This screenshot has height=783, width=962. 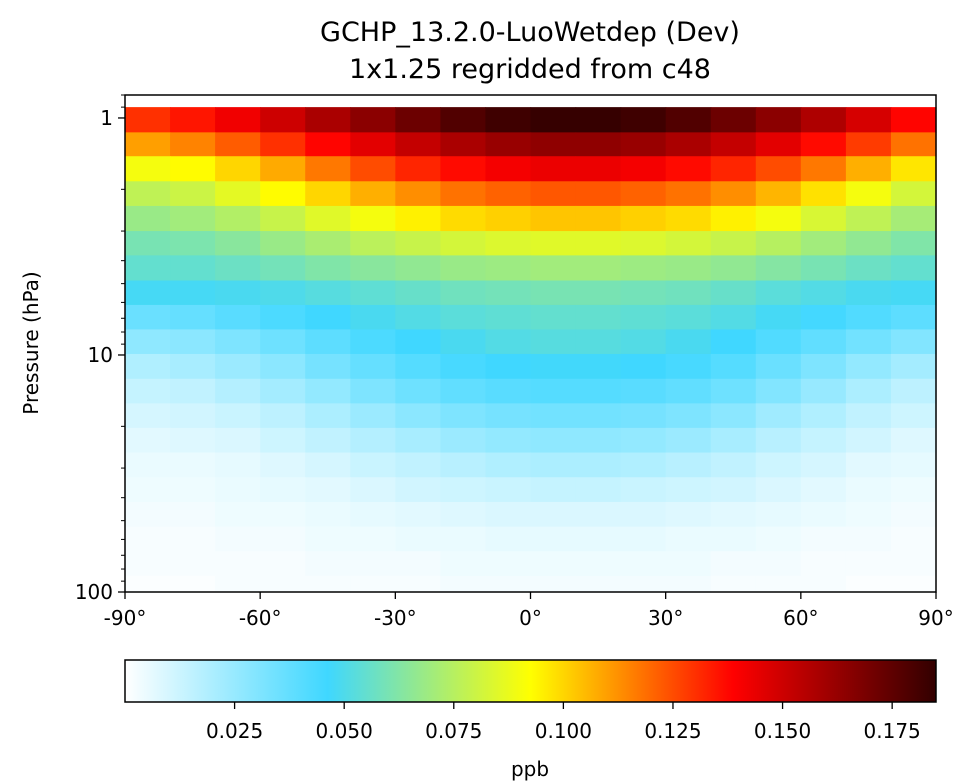 What do you see at coordinates (123, 338) in the screenshot?
I see `y-minor-ticks` at bounding box center [123, 338].